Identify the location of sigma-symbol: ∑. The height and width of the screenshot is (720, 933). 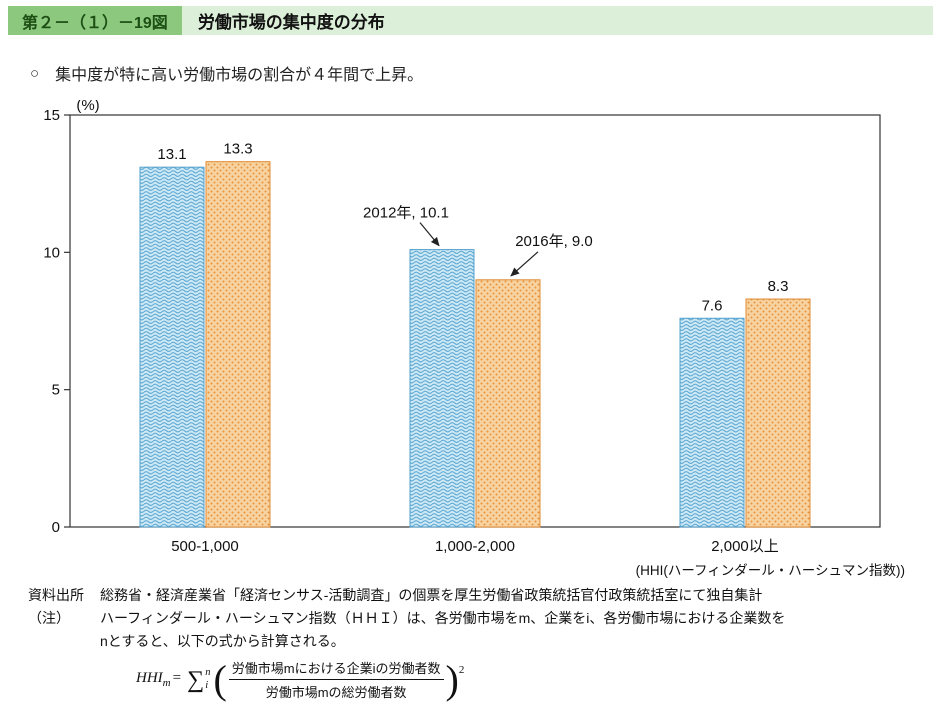
(196, 679).